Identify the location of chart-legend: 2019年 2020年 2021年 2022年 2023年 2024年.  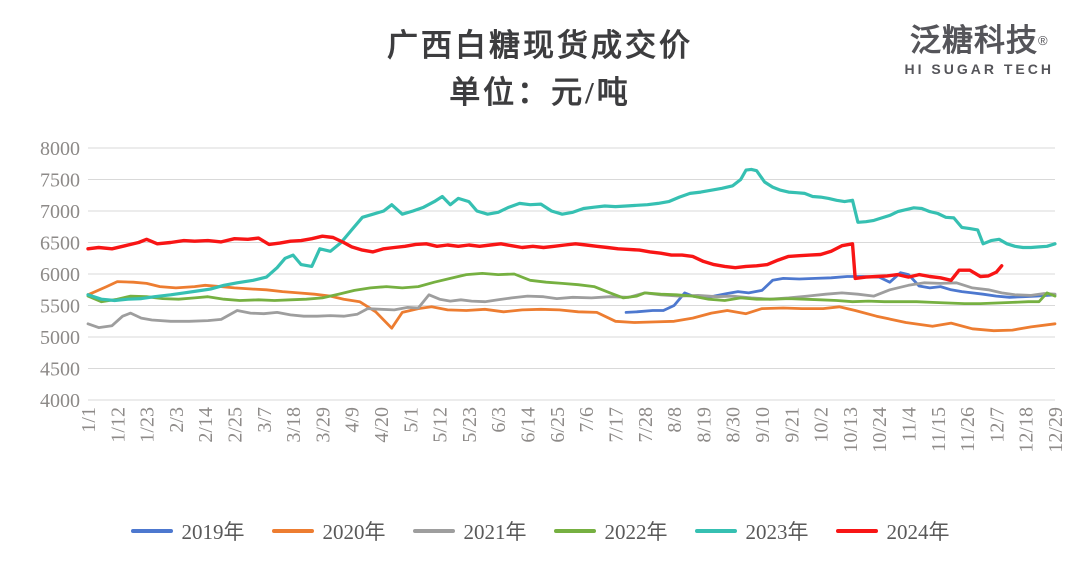
(540, 531).